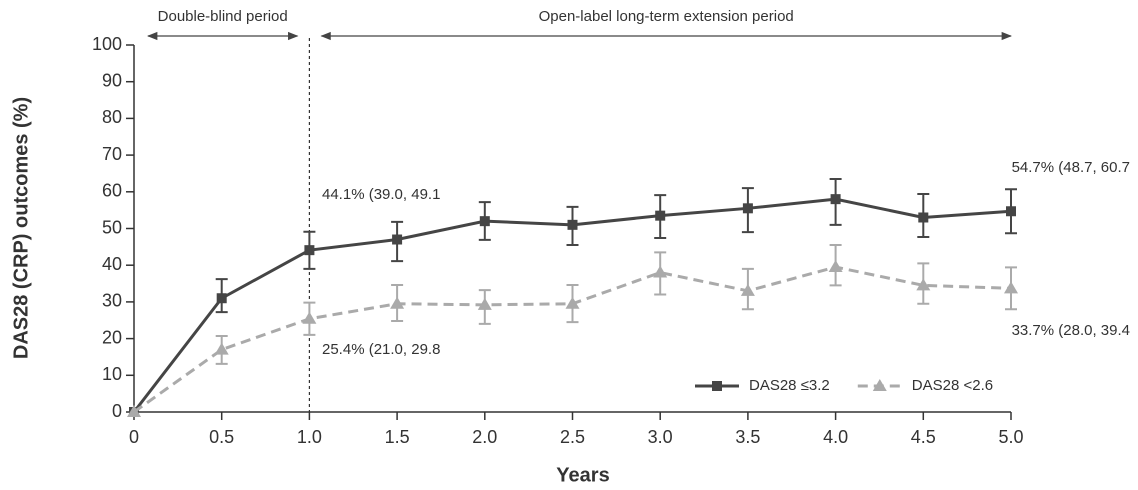  Describe the element at coordinates (107, 44) in the screenshot. I see `y-tick-label: 100` at that location.